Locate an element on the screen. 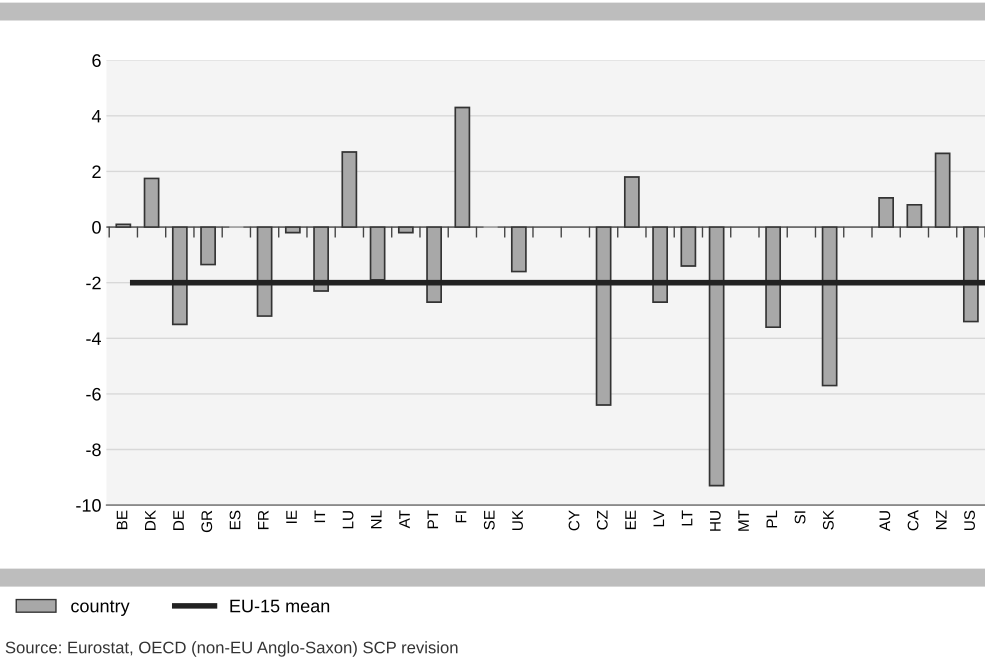  x-tick-label: AT is located at coordinates (404, 519).